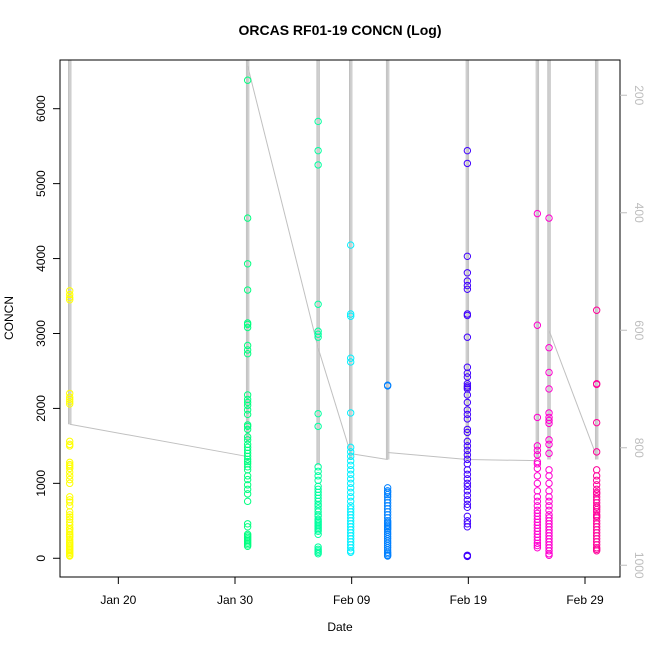 This screenshot has height=650, width=650. I want to click on x-tick-label: Jan 20, so click(118, 600).